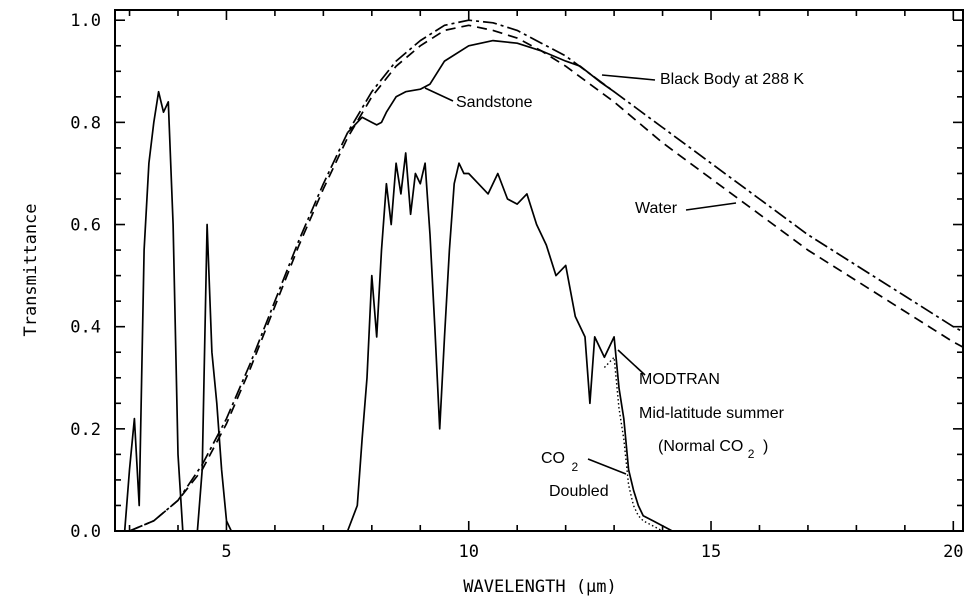  Describe the element at coordinates (439, 94) in the screenshot. I see `leader-sandstone` at that location.